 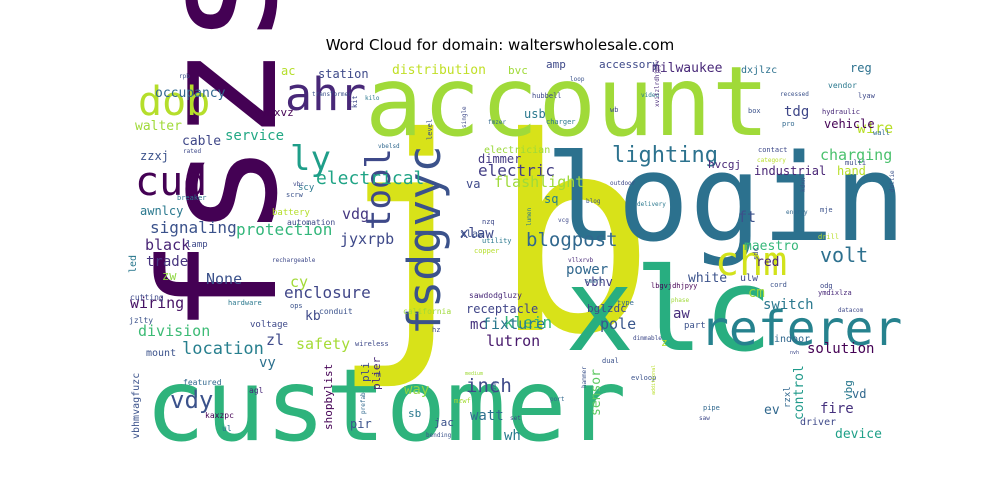 I want to click on cloud-word: dottie, so click(x=892, y=181).